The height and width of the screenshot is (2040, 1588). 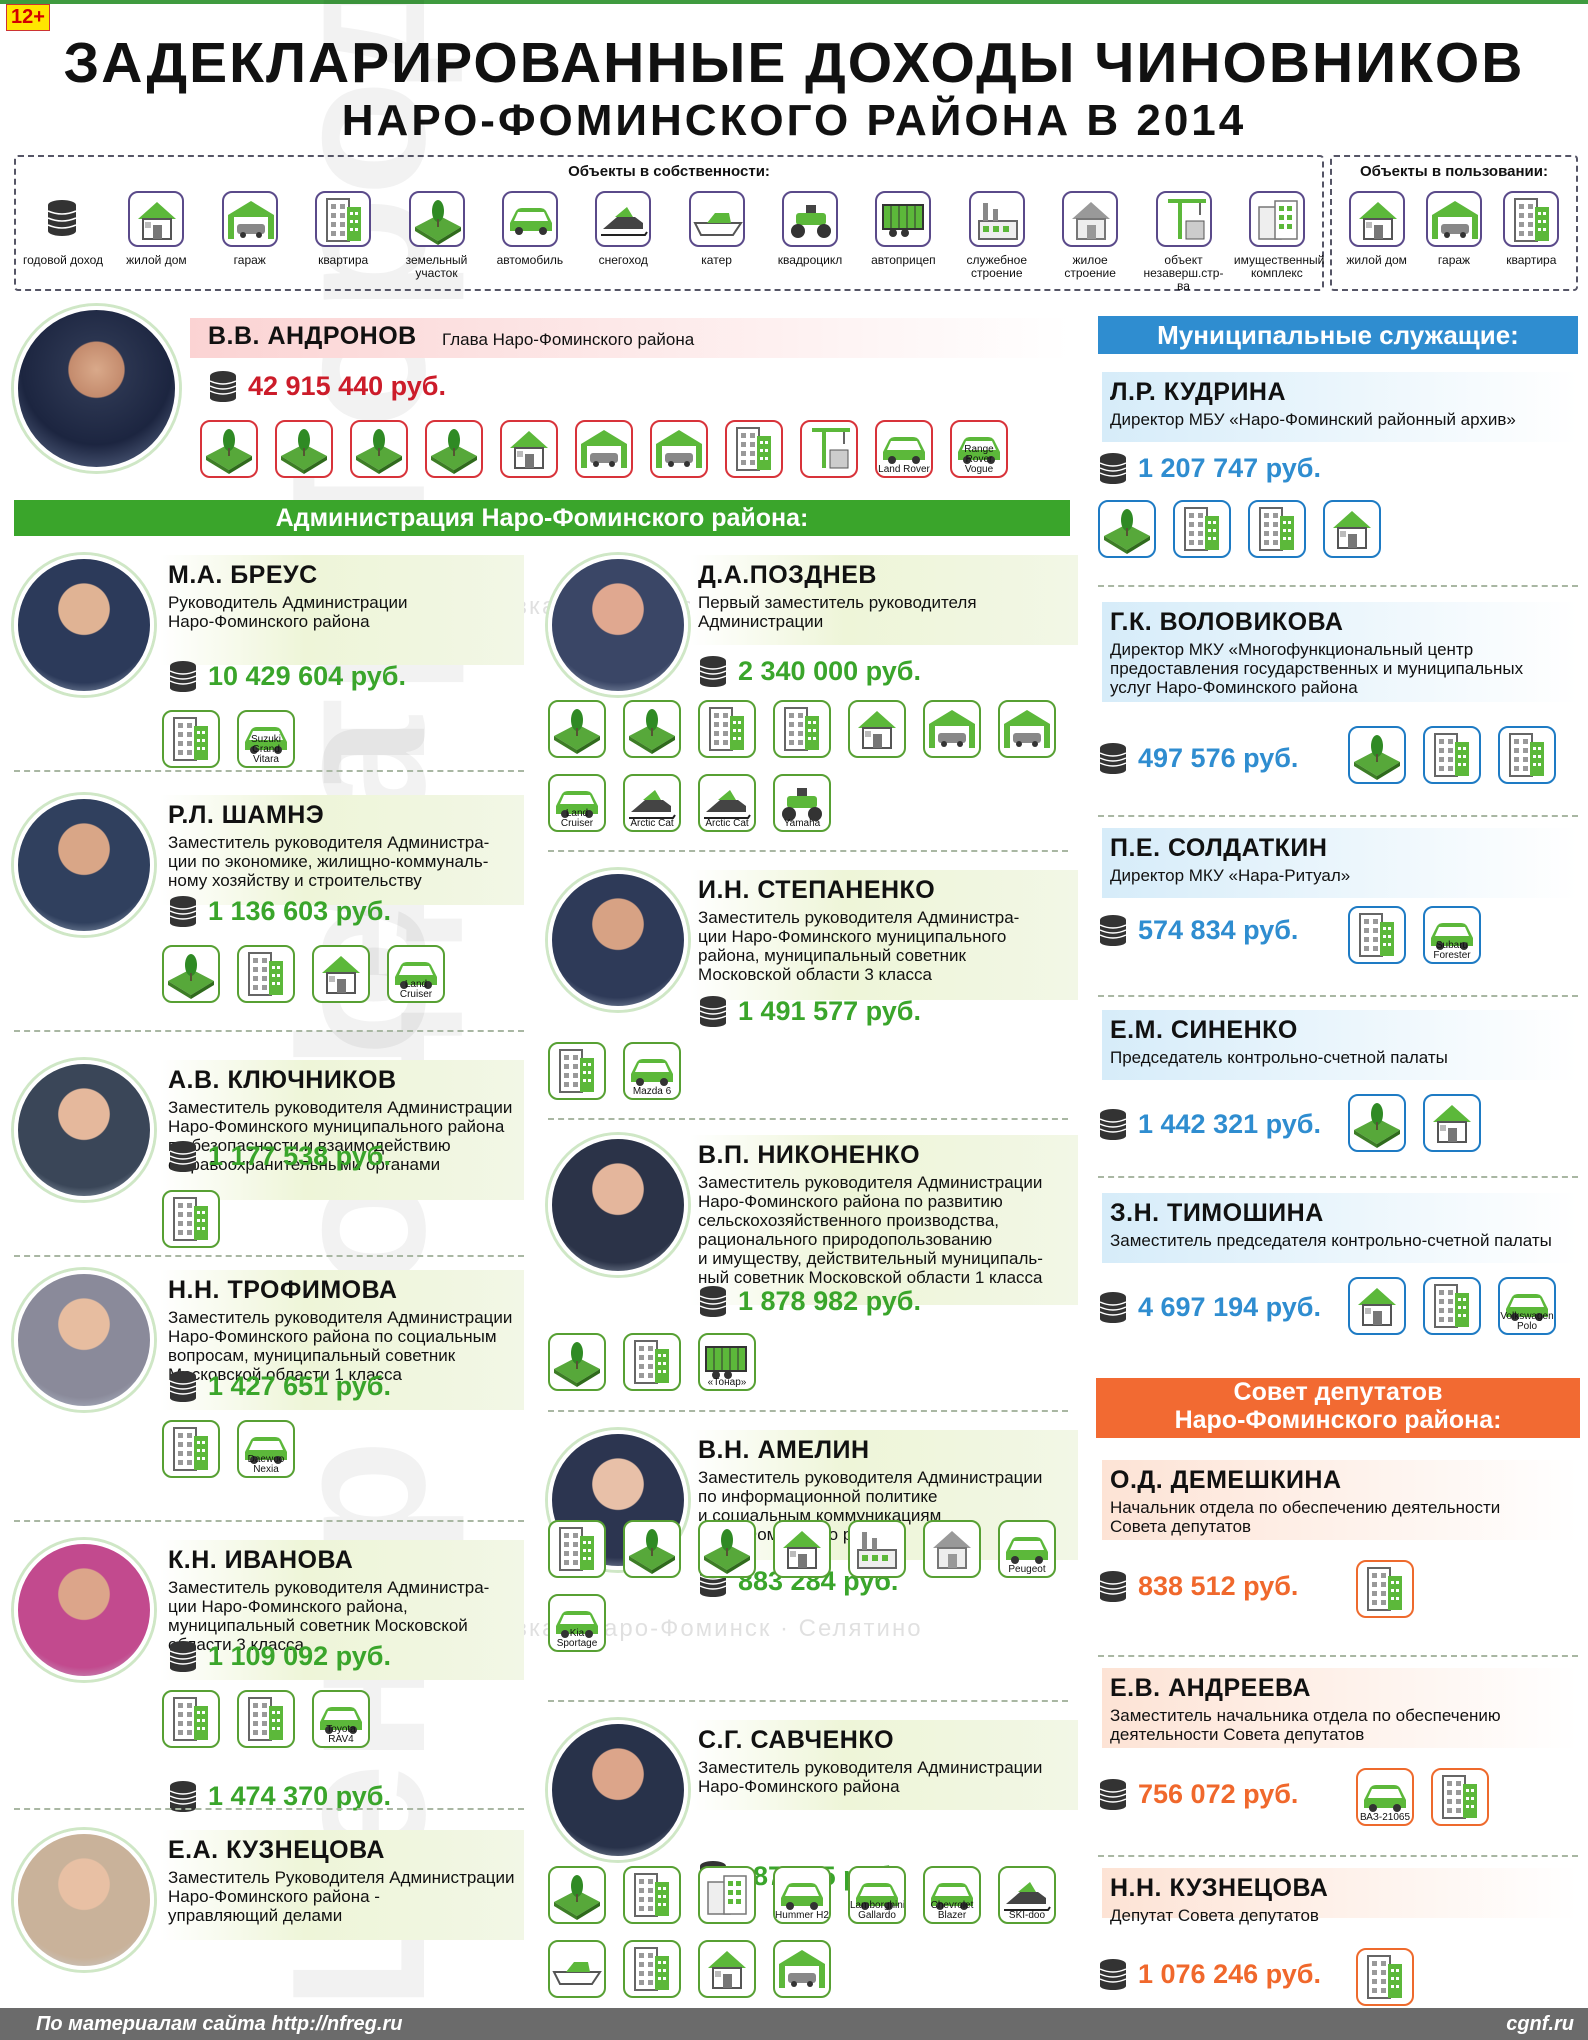 I want to click on legend-item-snowmobile: снегоход, so click(x=623, y=242).